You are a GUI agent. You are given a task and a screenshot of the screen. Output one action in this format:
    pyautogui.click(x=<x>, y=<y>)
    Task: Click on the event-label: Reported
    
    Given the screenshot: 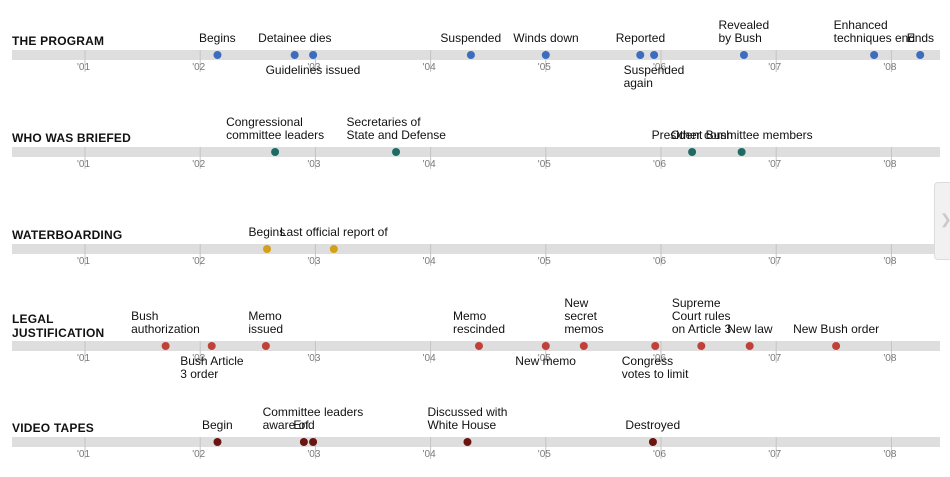 What is the action you would take?
    pyautogui.click(x=640, y=38)
    